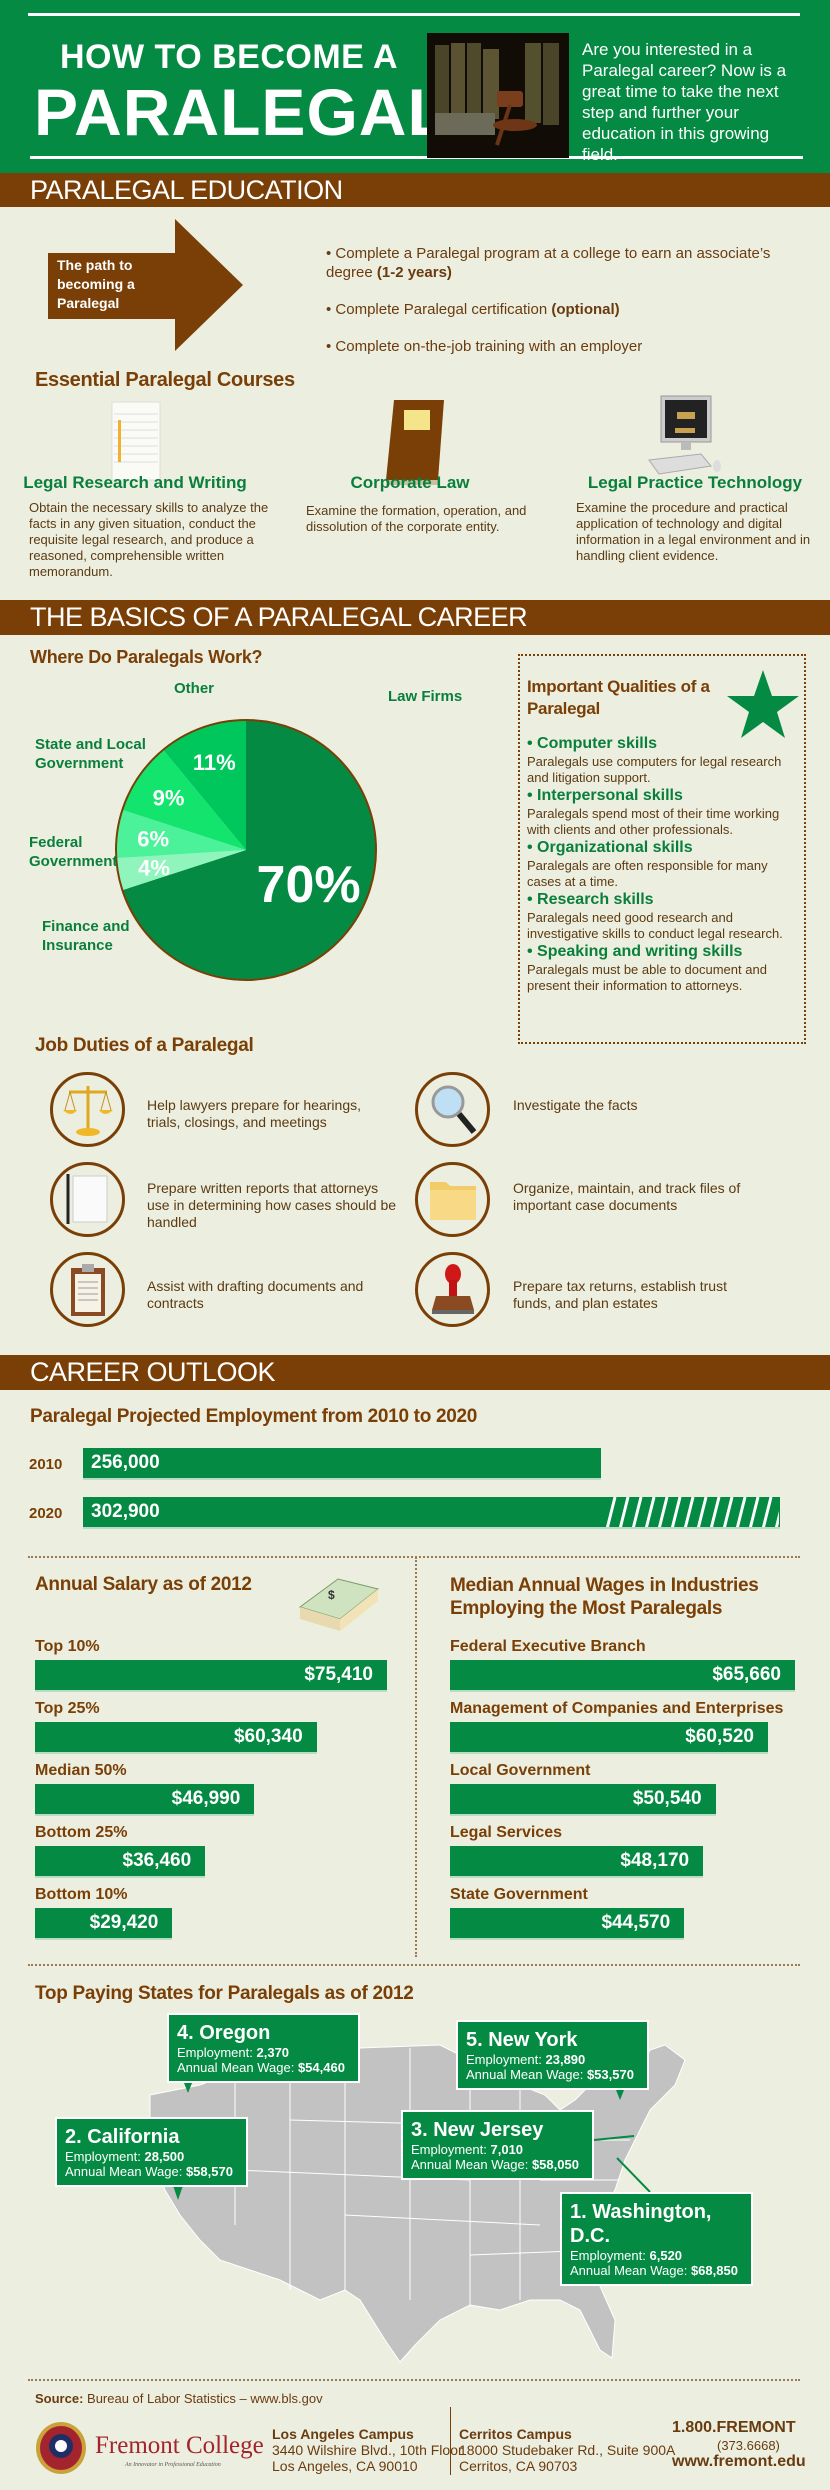 The width and height of the screenshot is (830, 2490). What do you see at coordinates (617, 1708) in the screenshot?
I see `bar-category-label: Management of Companies and Enterprises` at bounding box center [617, 1708].